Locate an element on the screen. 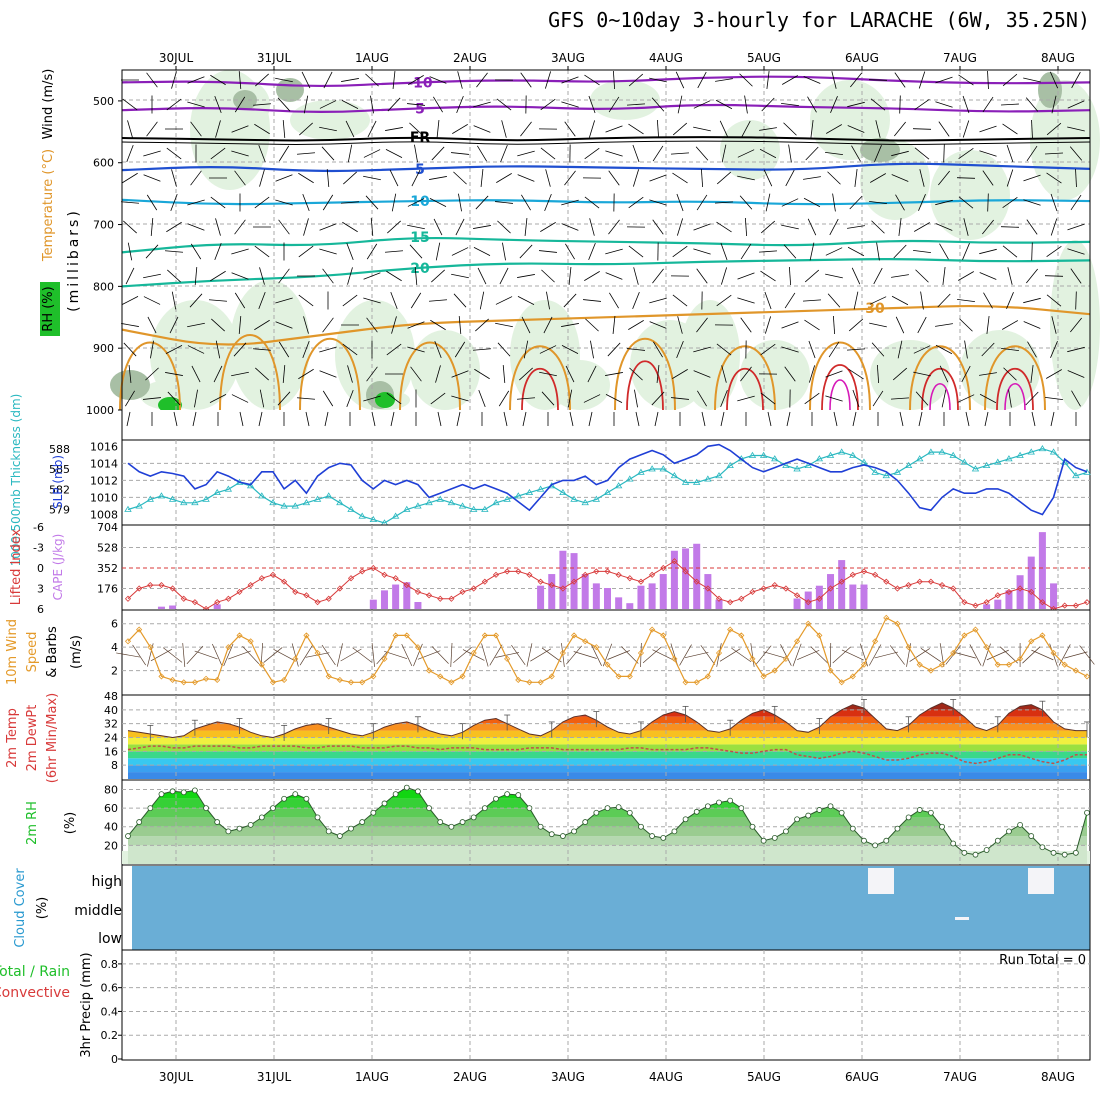 This screenshot has width=1100, height=1100. isotherm-label: 10 is located at coordinates (420, 202).